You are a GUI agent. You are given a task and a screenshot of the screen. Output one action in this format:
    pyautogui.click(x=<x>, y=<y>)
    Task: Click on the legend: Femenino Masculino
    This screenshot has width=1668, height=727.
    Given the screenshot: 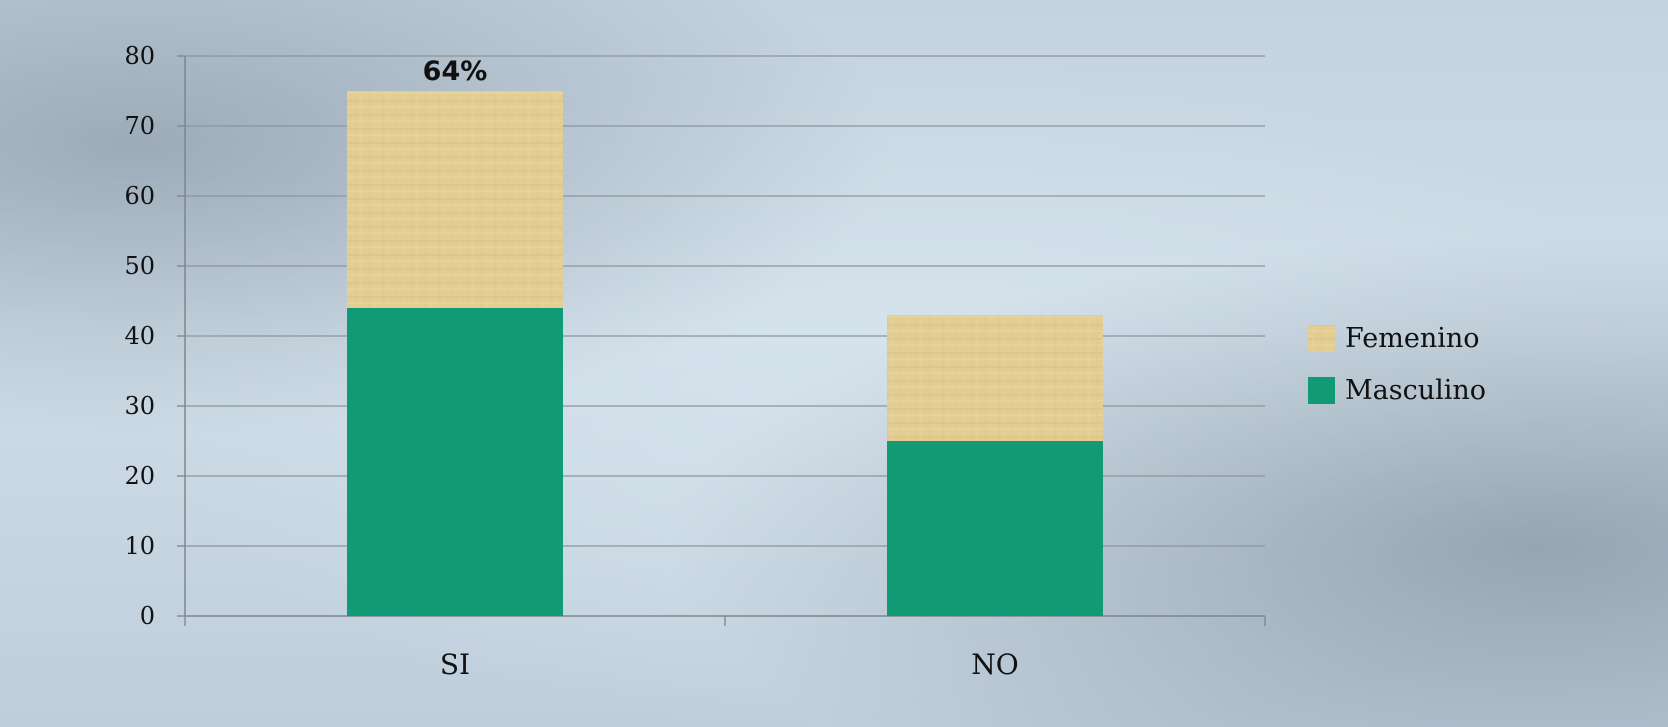 What is the action you would take?
    pyautogui.click(x=1397, y=364)
    